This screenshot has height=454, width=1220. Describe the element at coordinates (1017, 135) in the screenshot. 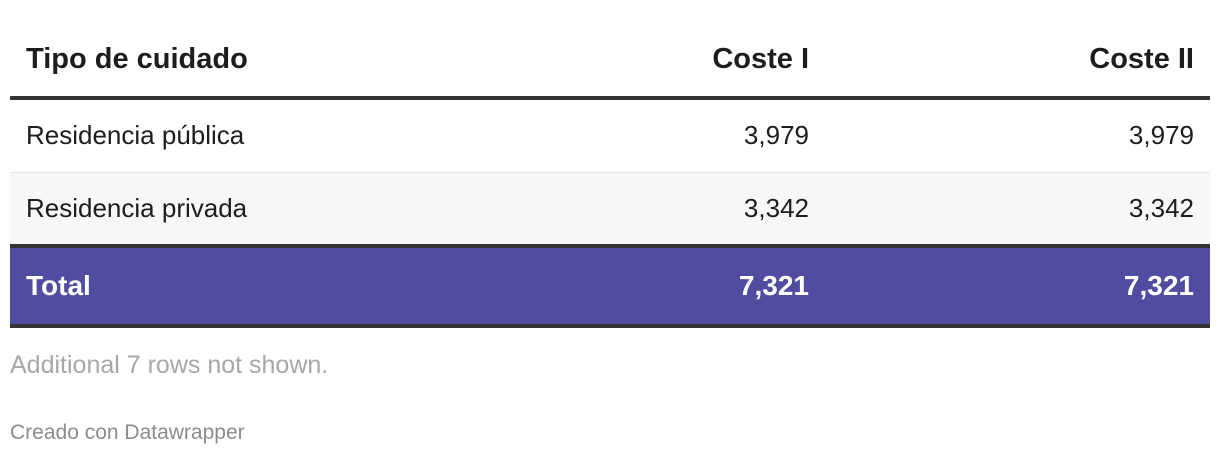

I see `cell-coste-2: 3,979` at that location.